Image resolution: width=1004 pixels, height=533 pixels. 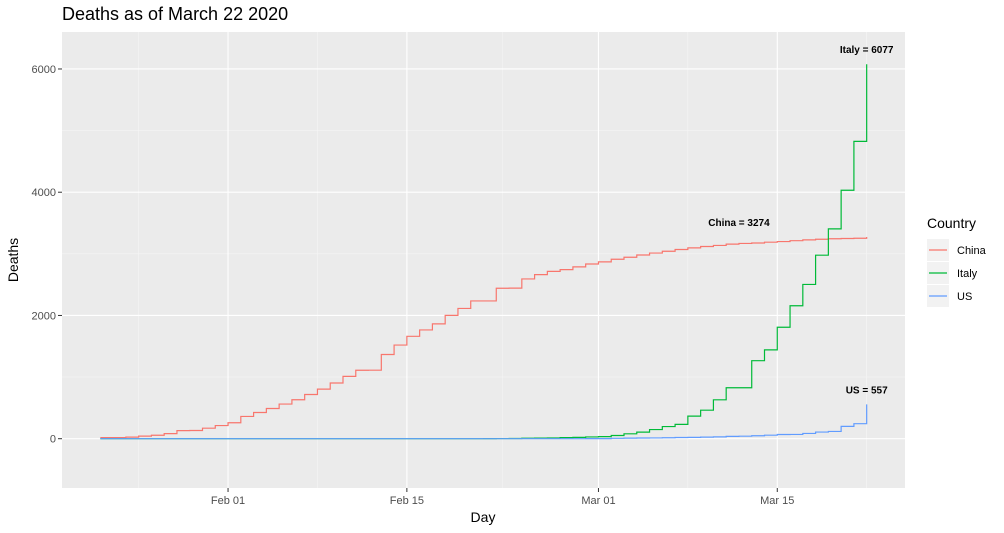 I want to click on annotation-china: China = 3274, so click(x=739, y=223).